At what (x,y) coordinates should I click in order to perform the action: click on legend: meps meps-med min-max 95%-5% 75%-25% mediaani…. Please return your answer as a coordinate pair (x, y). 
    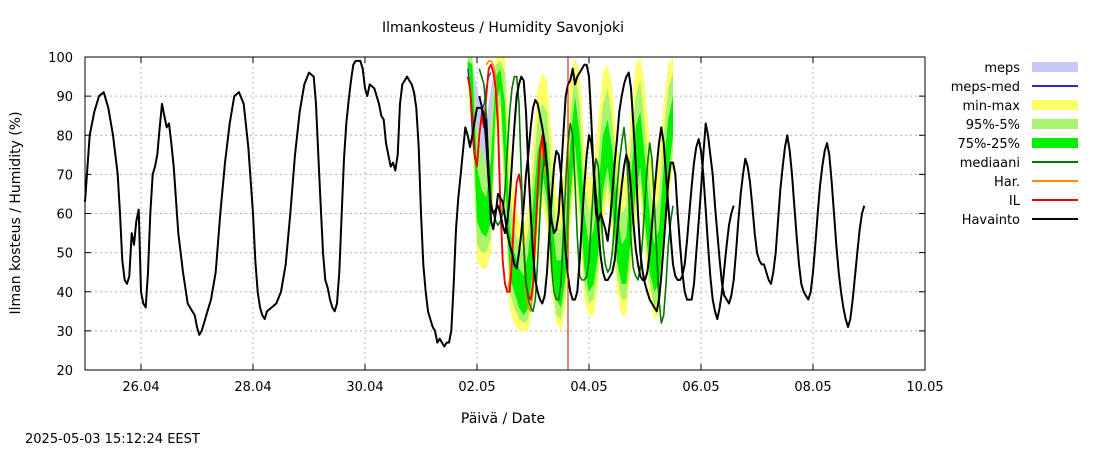
    Looking at the image, I should click on (1014, 144).